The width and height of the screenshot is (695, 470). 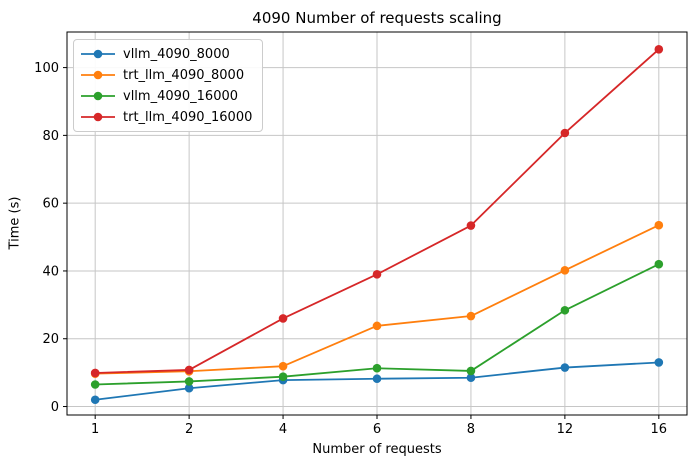 I want to click on legend-item-vllm_4090_16000: vllm_4090_16000, so click(x=166, y=96).